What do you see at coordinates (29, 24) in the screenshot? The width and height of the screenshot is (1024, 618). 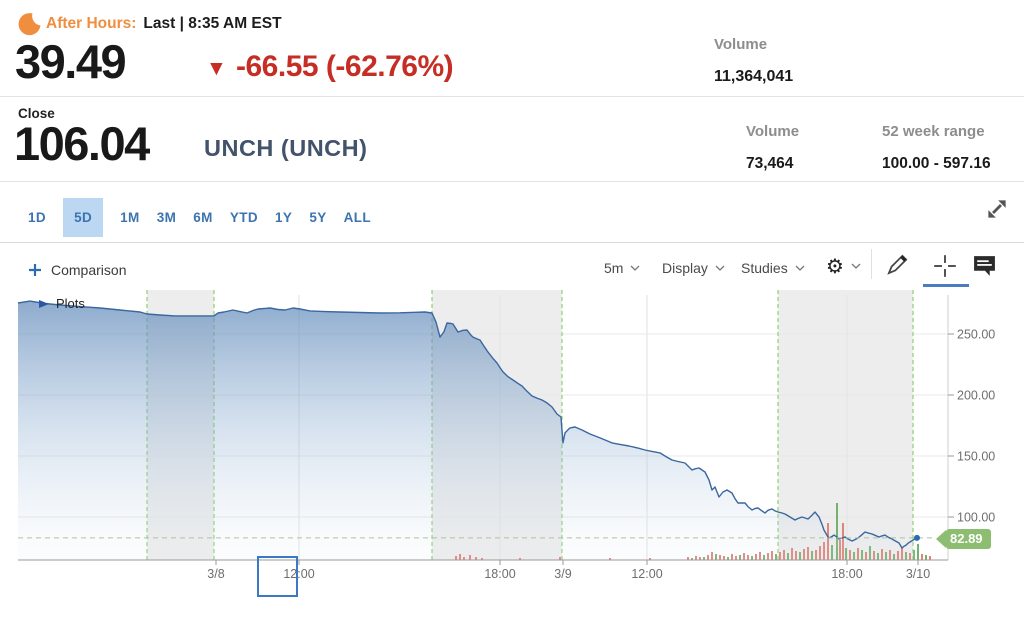 I see `moon-icon` at bounding box center [29, 24].